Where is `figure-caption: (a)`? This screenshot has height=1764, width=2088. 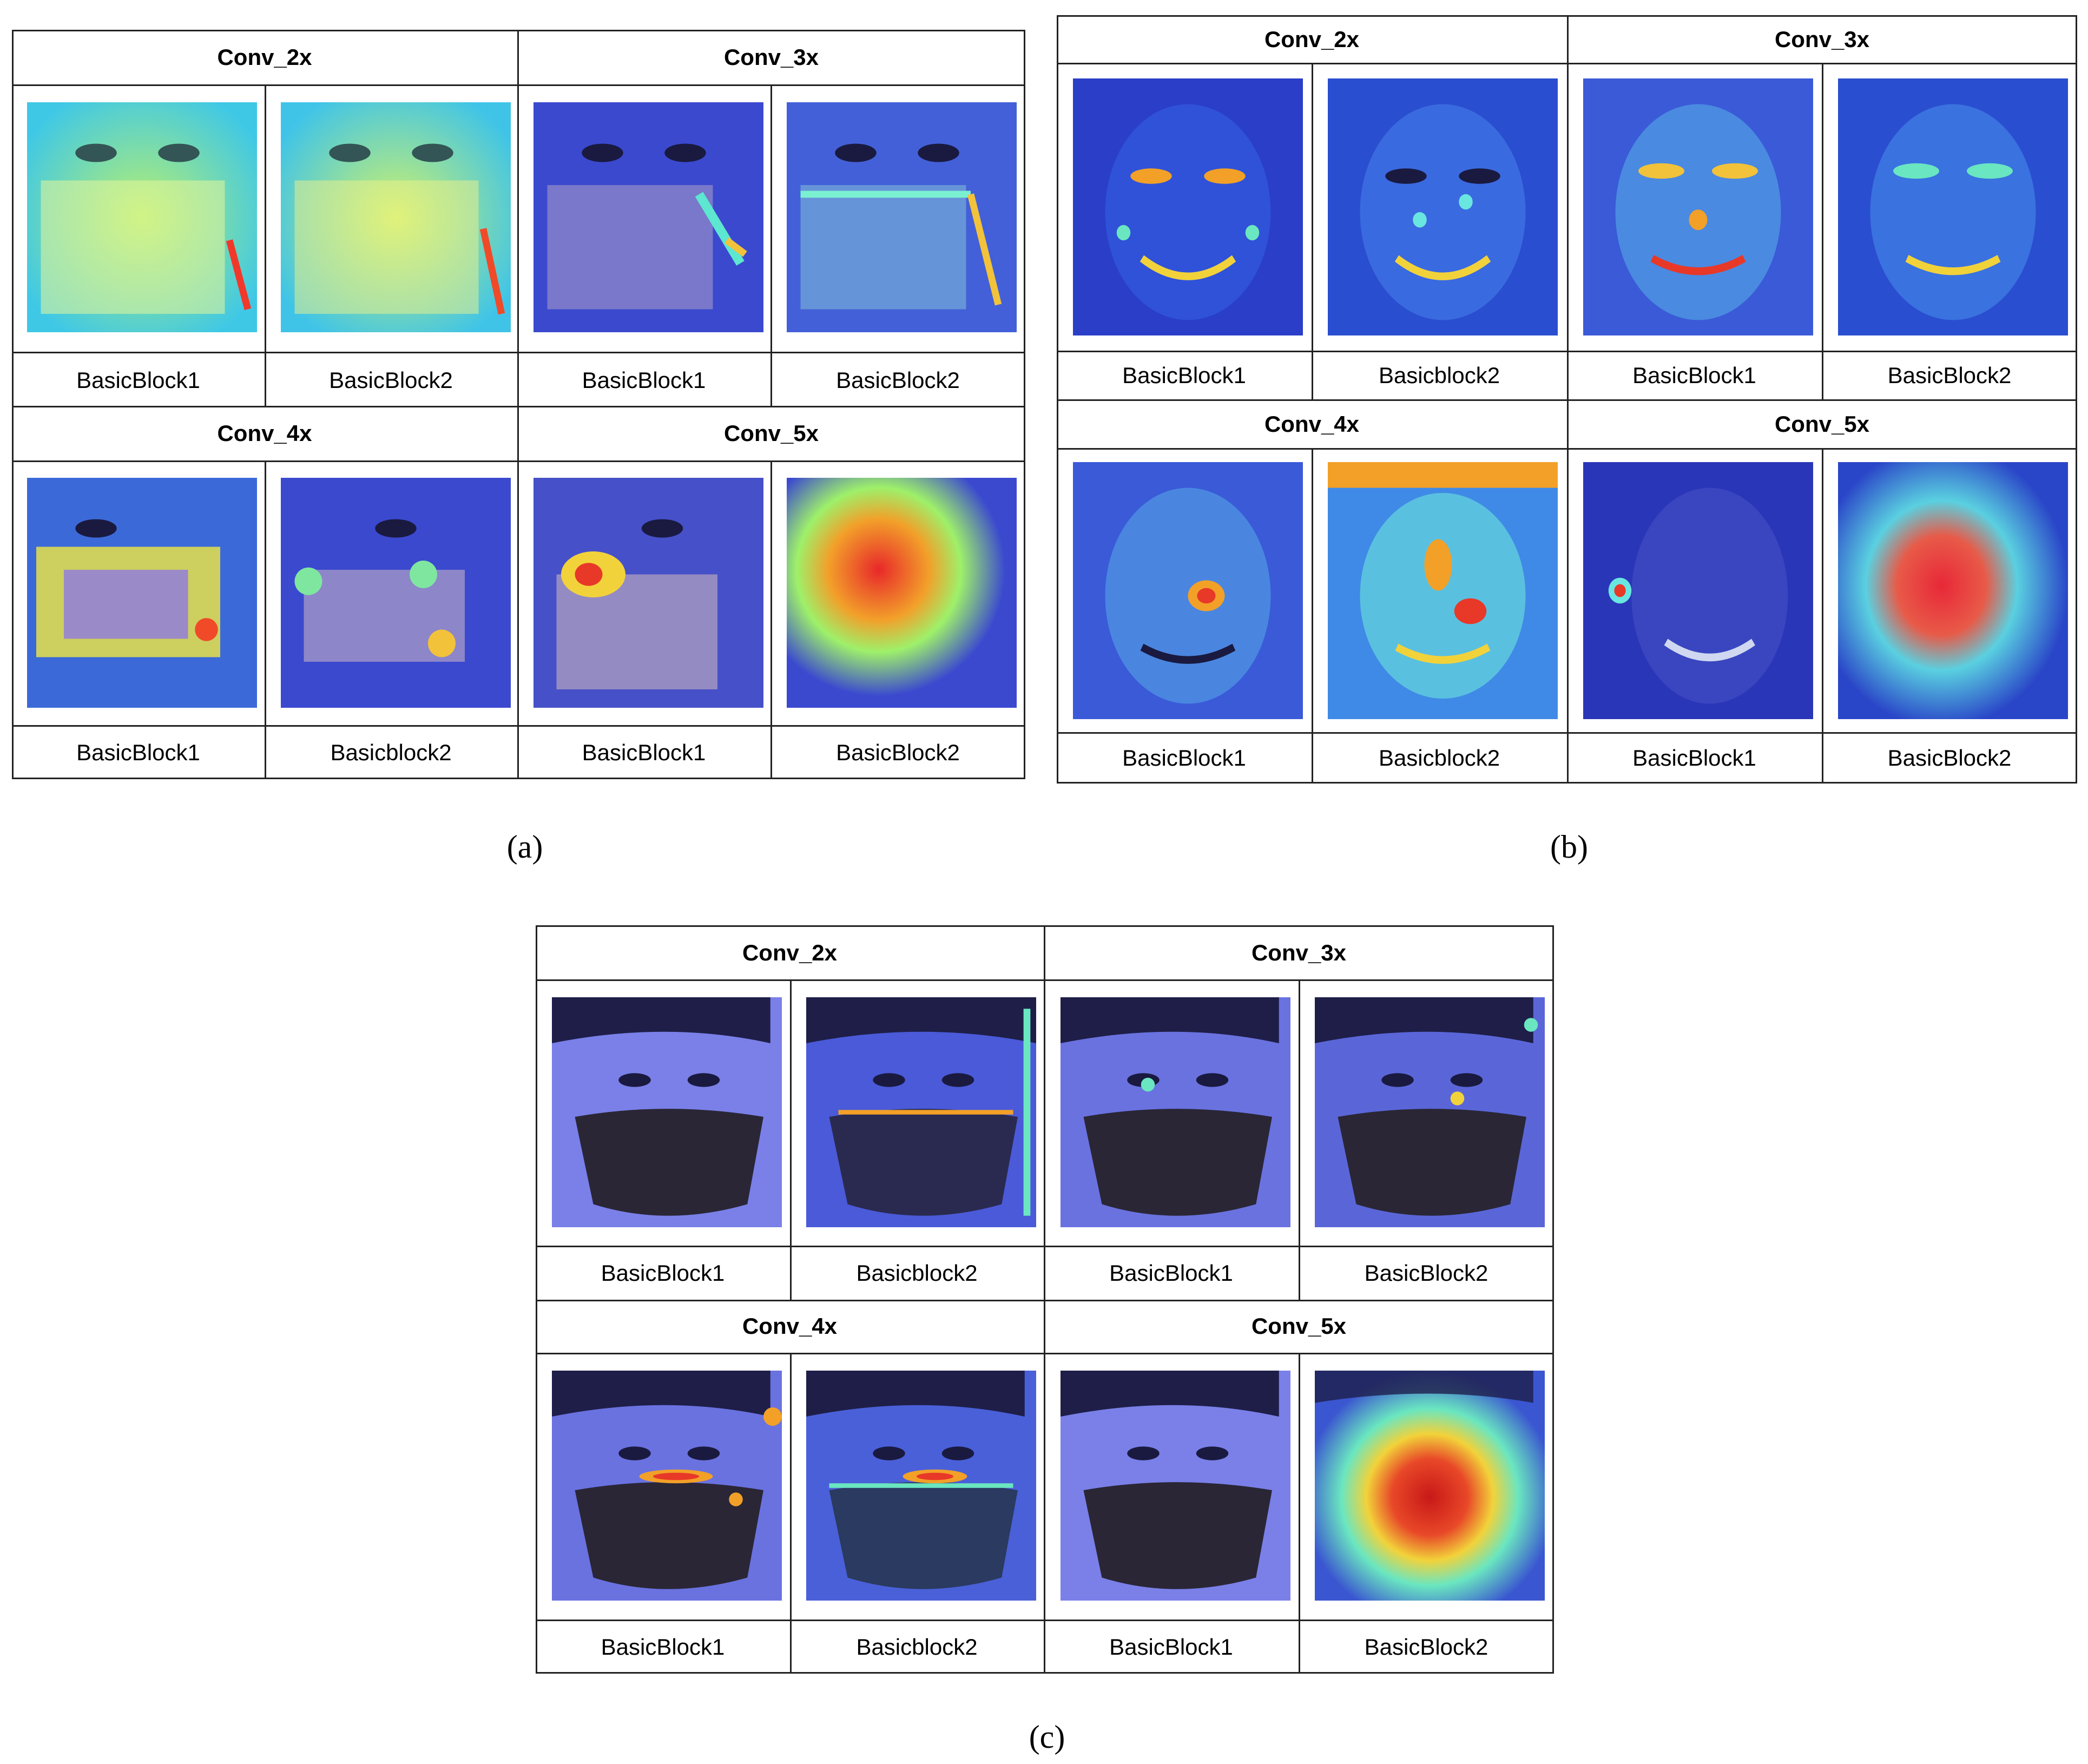 figure-caption: (a) is located at coordinates (524, 847).